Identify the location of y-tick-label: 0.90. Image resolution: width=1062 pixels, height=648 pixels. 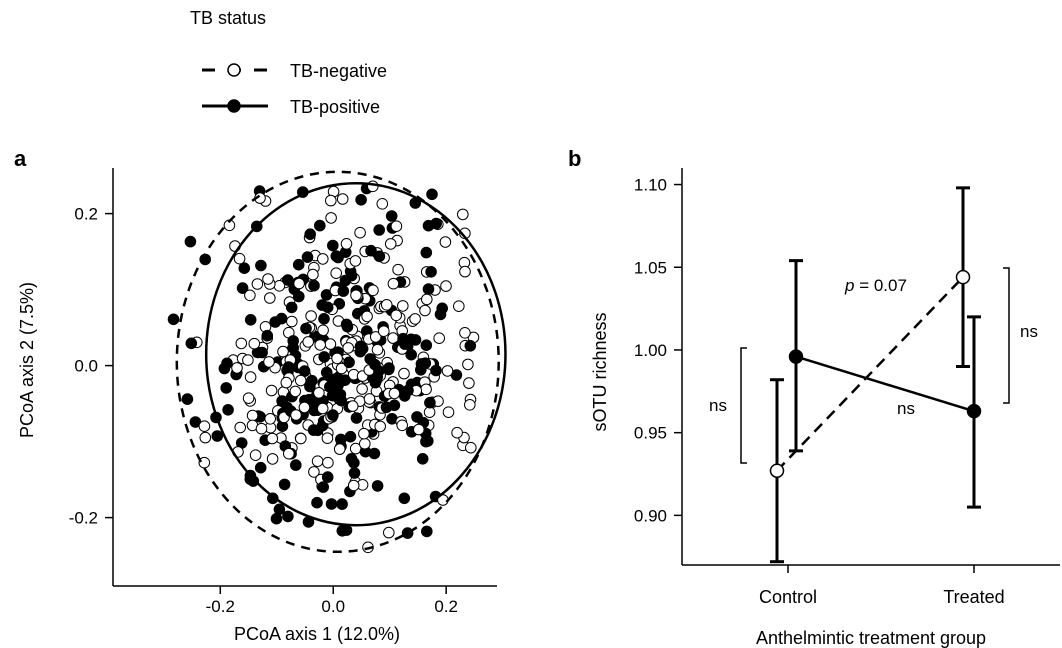
(650, 515).